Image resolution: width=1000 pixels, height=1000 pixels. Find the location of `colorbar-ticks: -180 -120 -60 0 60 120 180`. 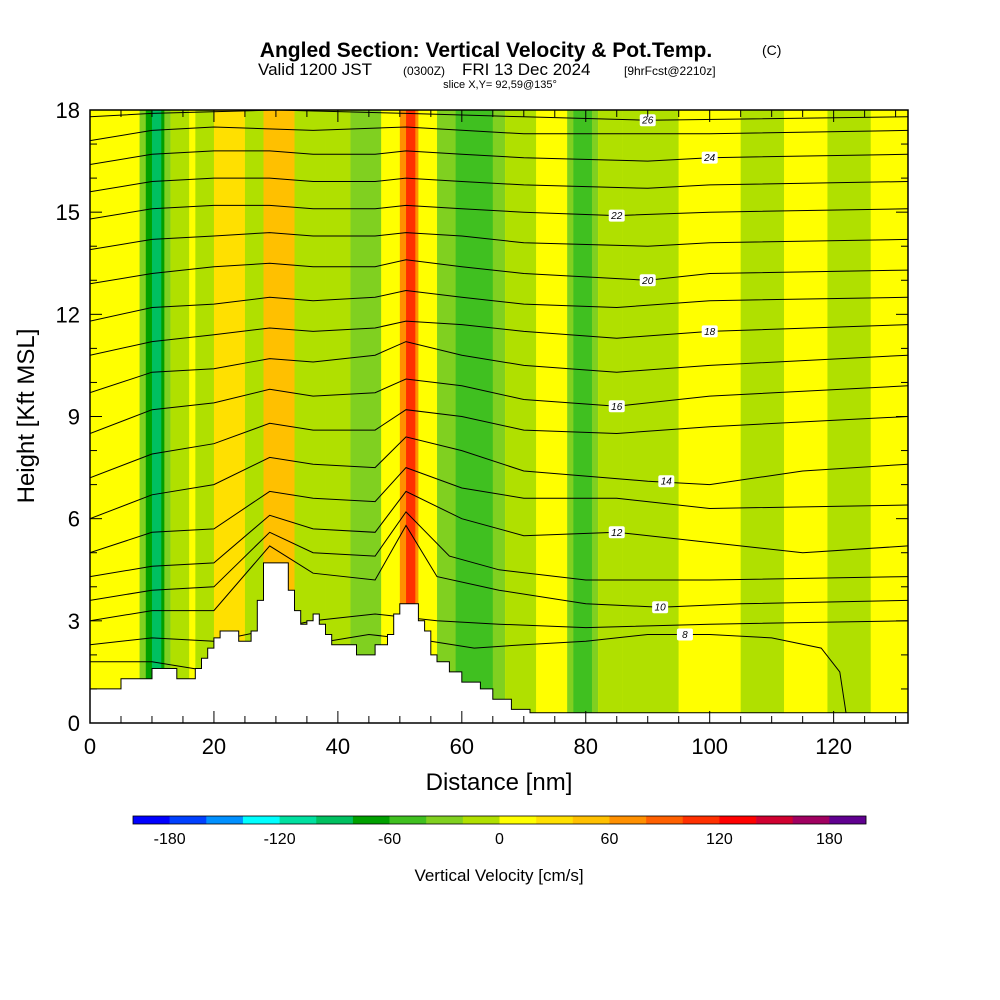

colorbar-ticks: -180 -120 -60 0 60 120 180 is located at coordinates (498, 839).